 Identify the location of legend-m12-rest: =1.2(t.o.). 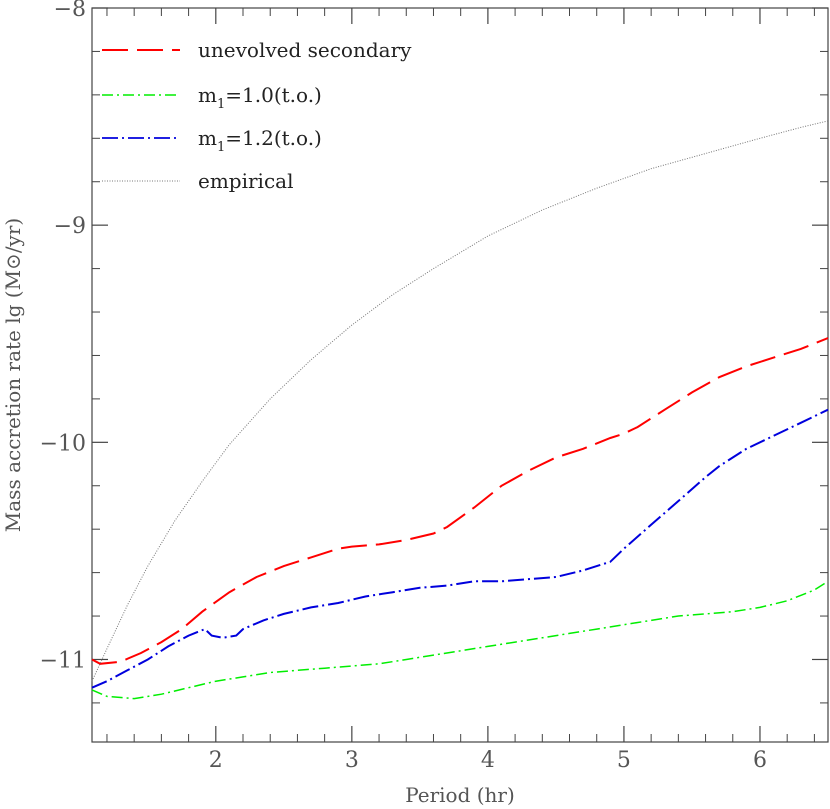
(273, 138).